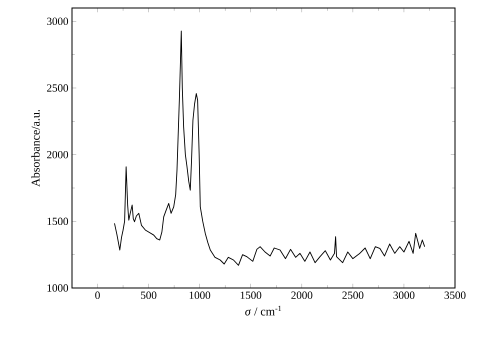 This screenshot has height=337, width=487. I want to click on x-tick-label: 0, so click(97, 295).